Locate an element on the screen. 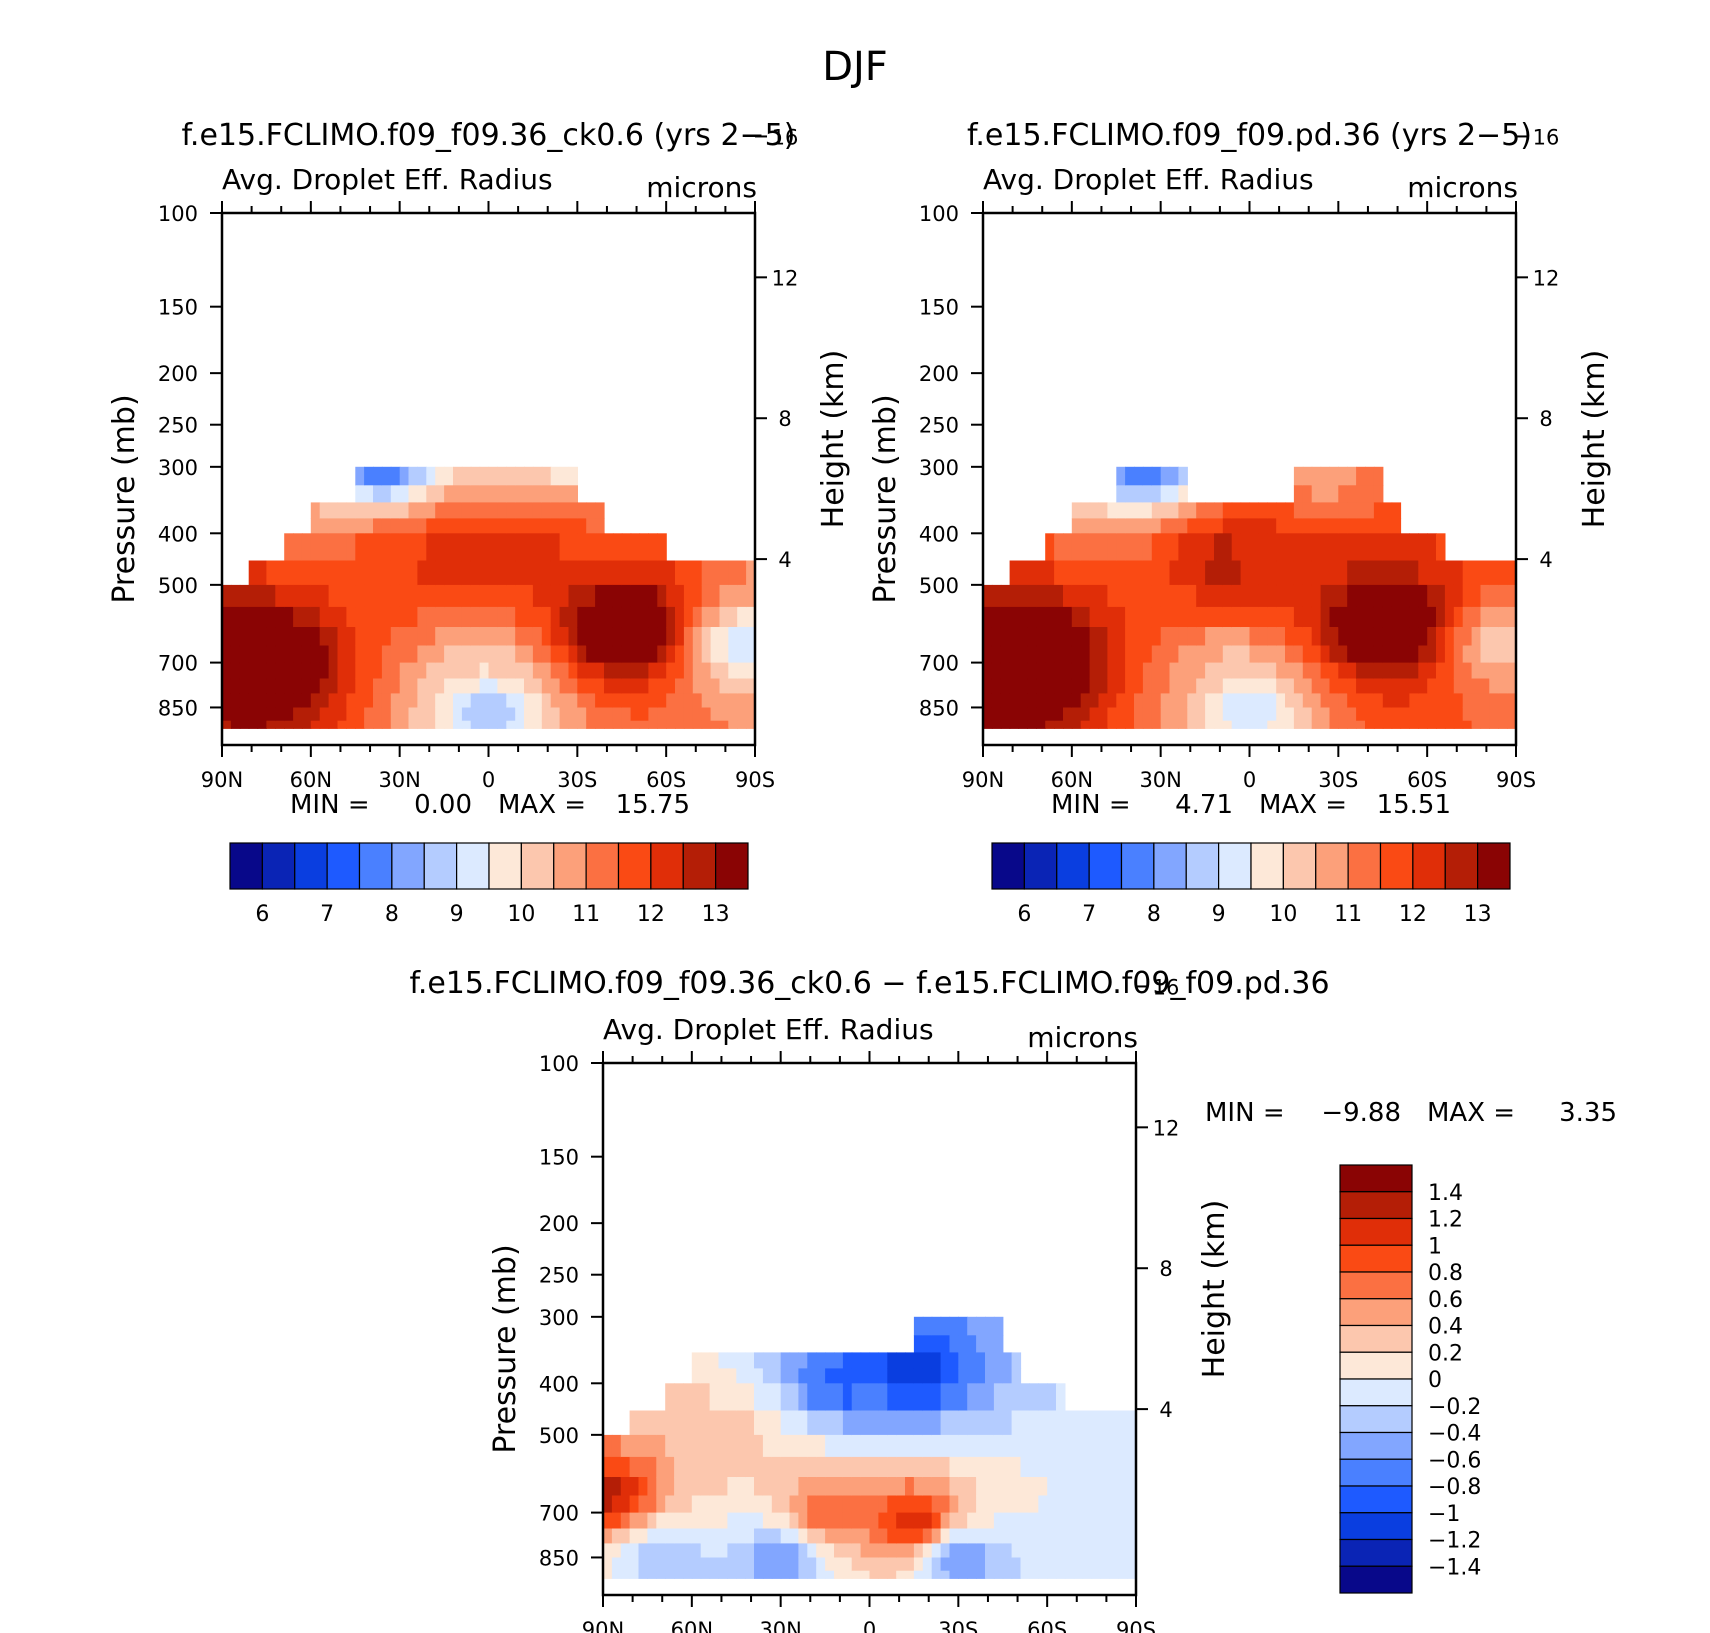  units-label: microns is located at coordinates (1082, 1037).